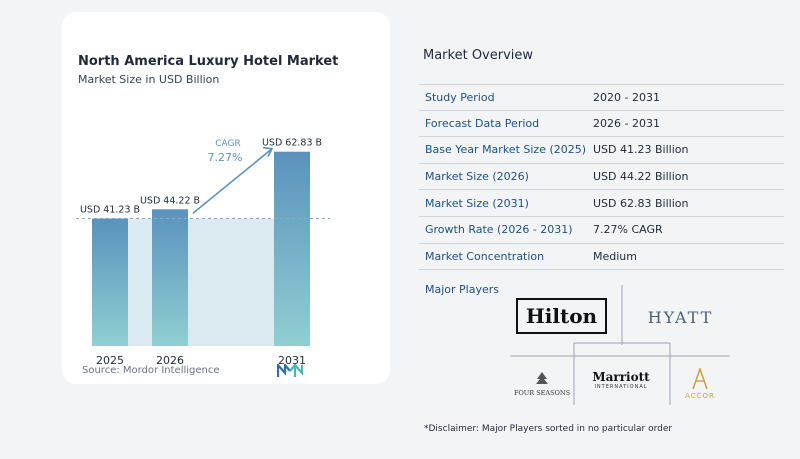 This screenshot has width=800, height=459. Describe the element at coordinates (641, 150) in the screenshot. I see `overview-value: USD 41.23 Billion` at that location.